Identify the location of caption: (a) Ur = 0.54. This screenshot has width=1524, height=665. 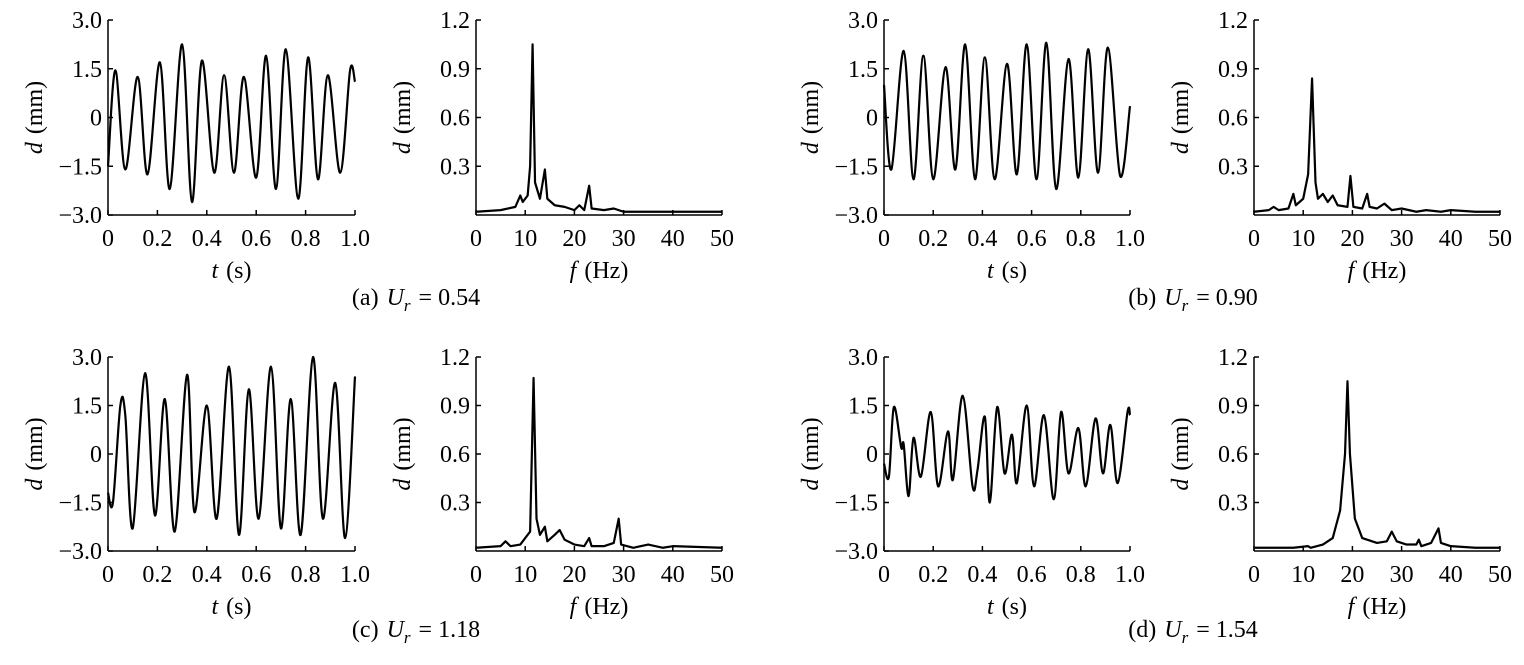
(416, 300).